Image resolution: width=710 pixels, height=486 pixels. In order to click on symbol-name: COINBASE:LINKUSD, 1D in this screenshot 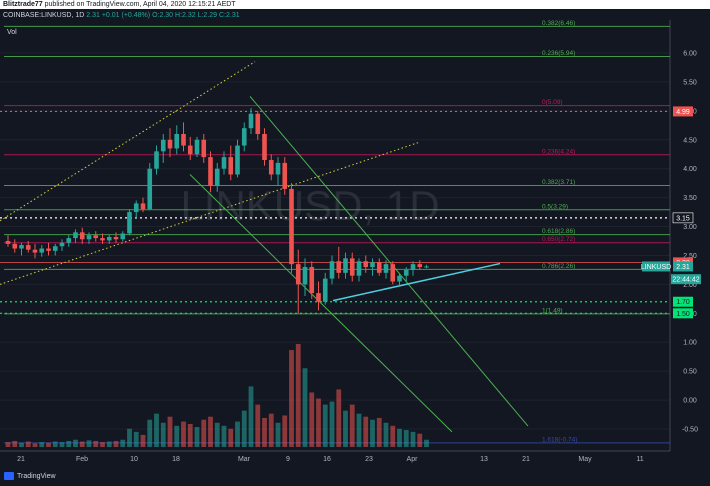, I will do `click(44, 15)`.